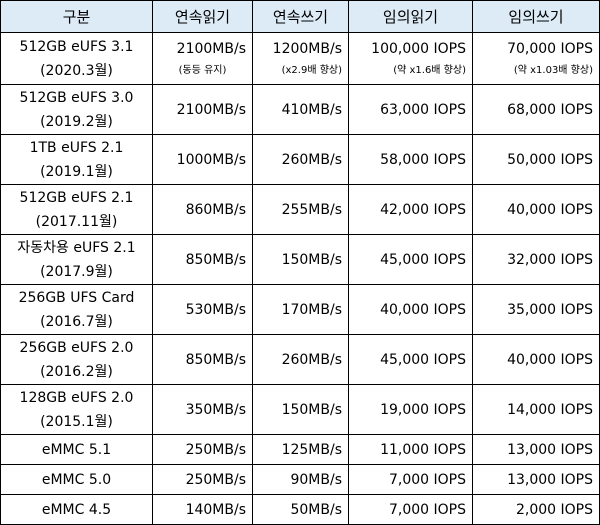 This screenshot has height=525, width=600. Describe the element at coordinates (76, 321) in the screenshot. I see `release-date: (2016.7월)` at that location.